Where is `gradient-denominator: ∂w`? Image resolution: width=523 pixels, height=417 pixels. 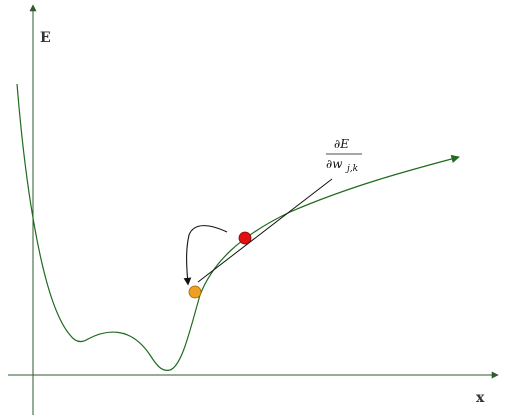 gradient-denominator: ∂w is located at coordinates (334, 164).